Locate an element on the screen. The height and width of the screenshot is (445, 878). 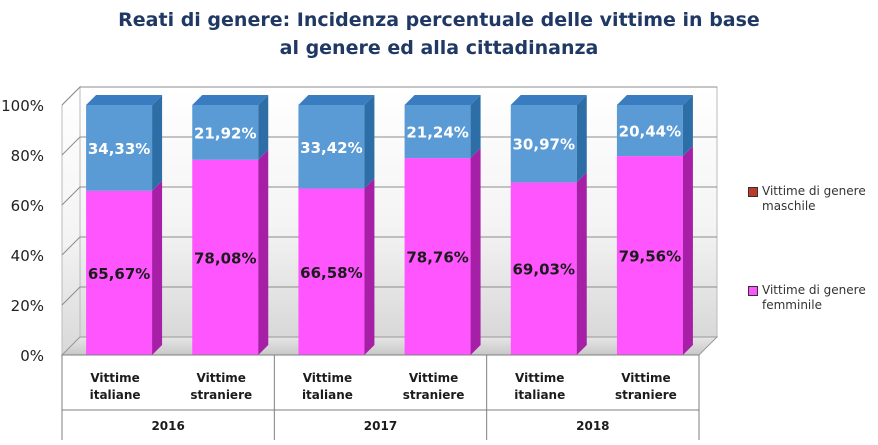
y-tick-label: 40% is located at coordinates (27, 256).